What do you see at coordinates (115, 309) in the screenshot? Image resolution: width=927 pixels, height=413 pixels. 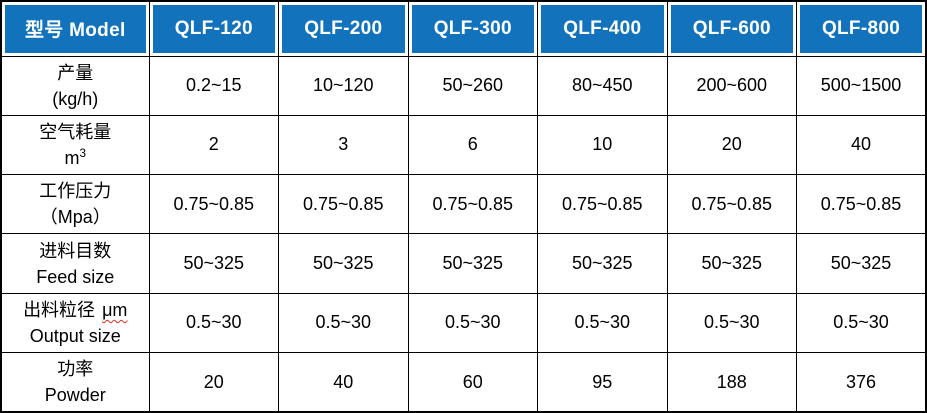 I see `row-label-suffix: μm` at bounding box center [115, 309].